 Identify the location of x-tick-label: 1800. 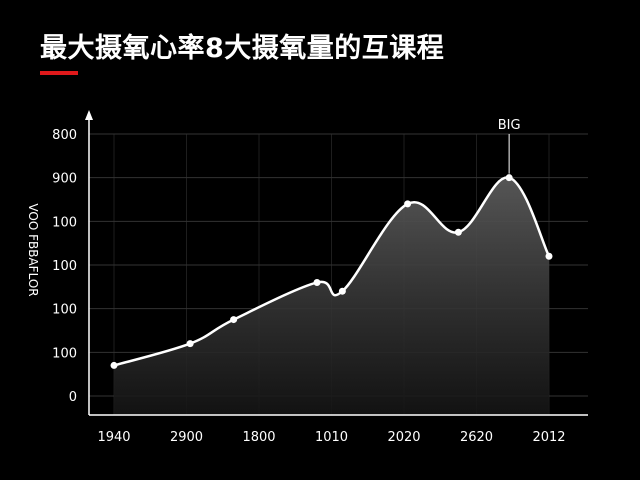
(258, 437).